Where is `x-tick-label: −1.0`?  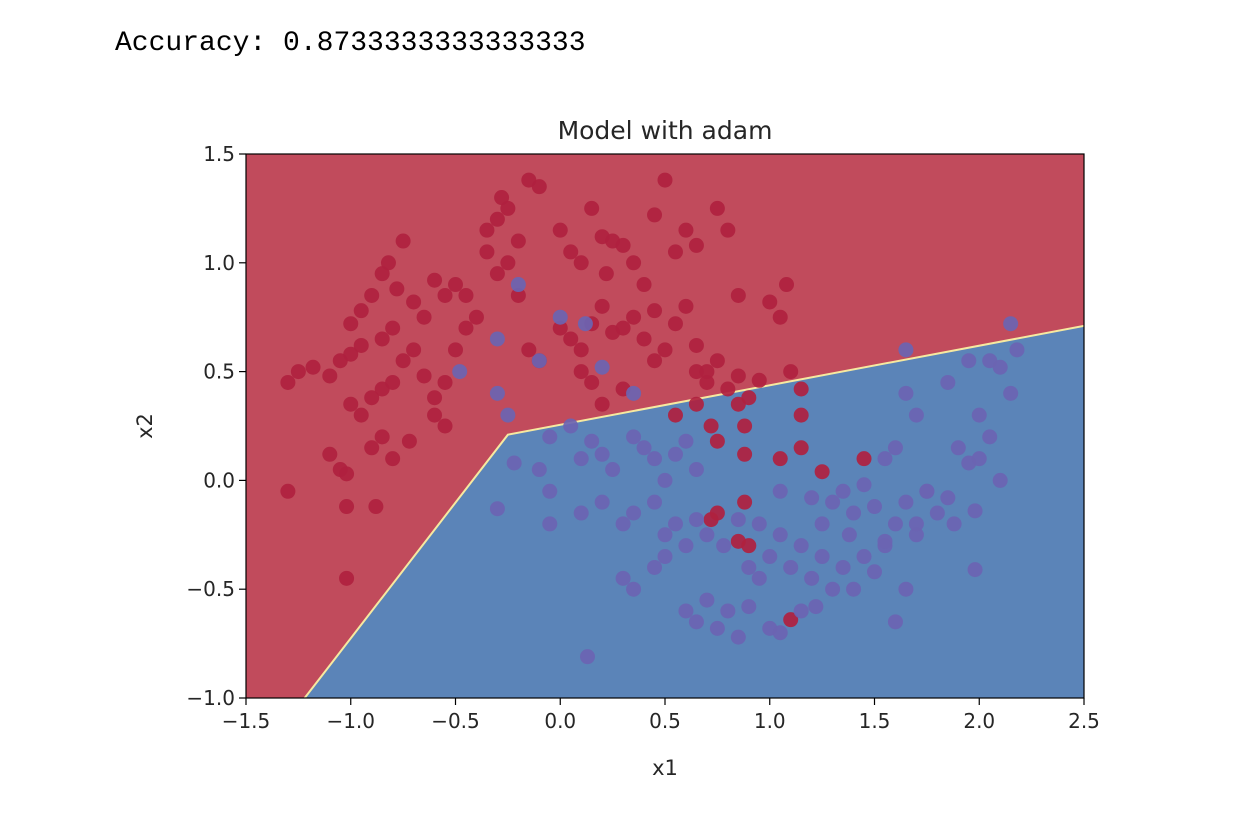 x-tick-label: −1.0 is located at coordinates (350, 721).